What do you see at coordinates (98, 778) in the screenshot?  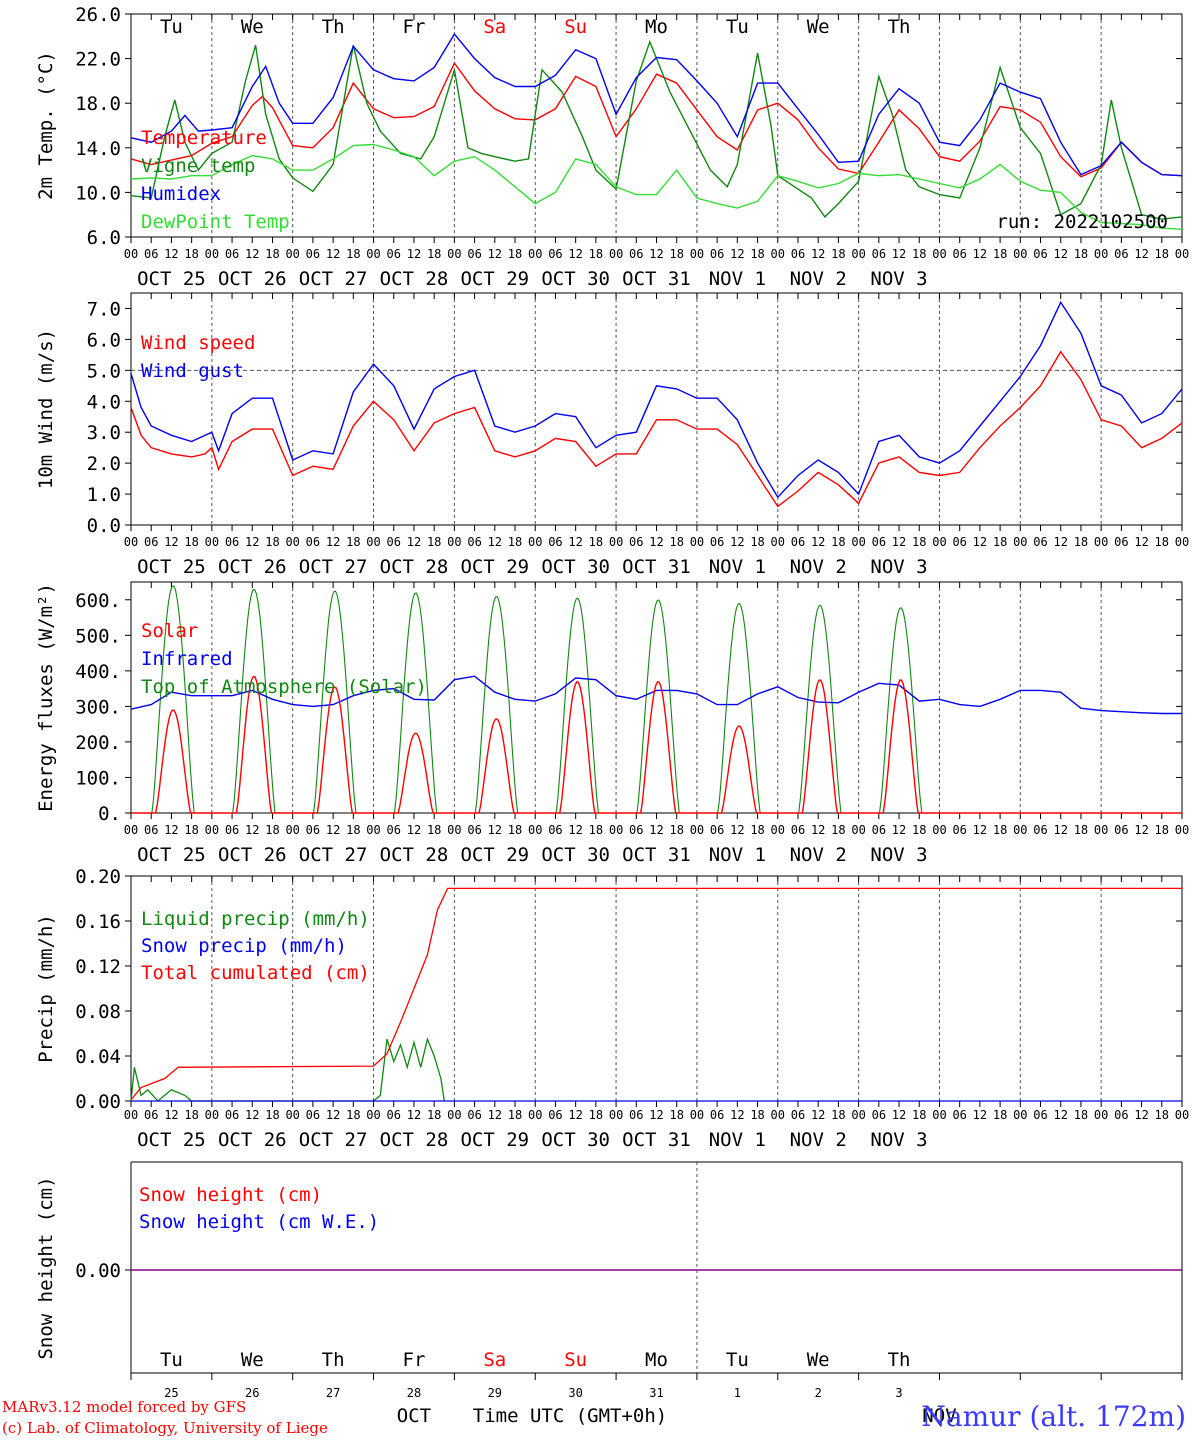 I see `y-tick-label: 100.` at bounding box center [98, 778].